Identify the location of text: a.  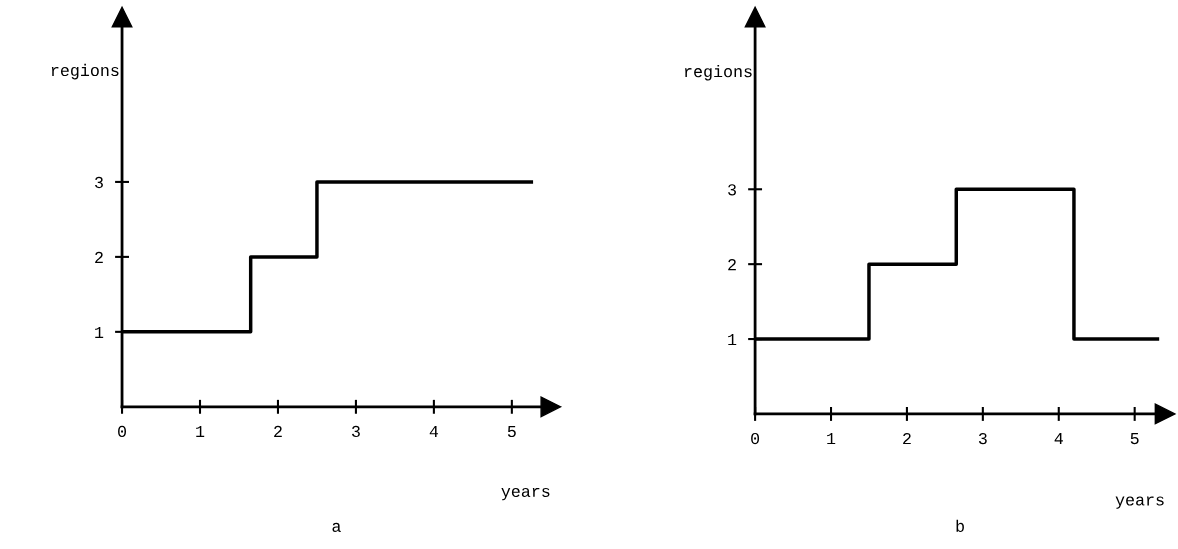
(336, 527).